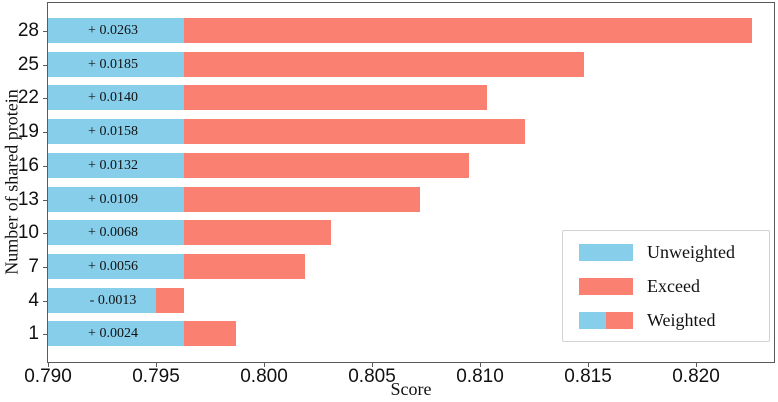 Image resolution: width=778 pixels, height=402 pixels. I want to click on x-tick-label: 0.820, so click(696, 376).